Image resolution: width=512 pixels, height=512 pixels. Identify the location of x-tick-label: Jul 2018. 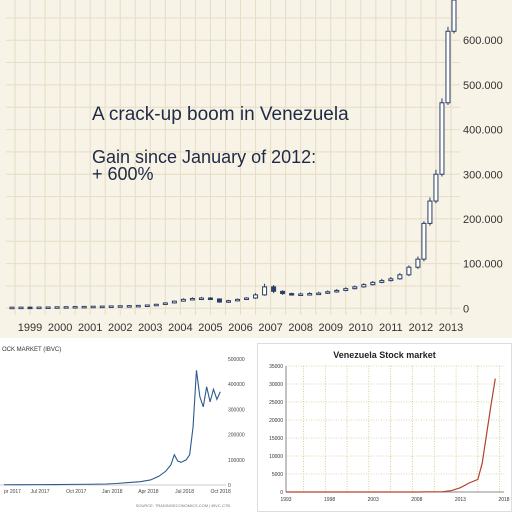
(184, 492).